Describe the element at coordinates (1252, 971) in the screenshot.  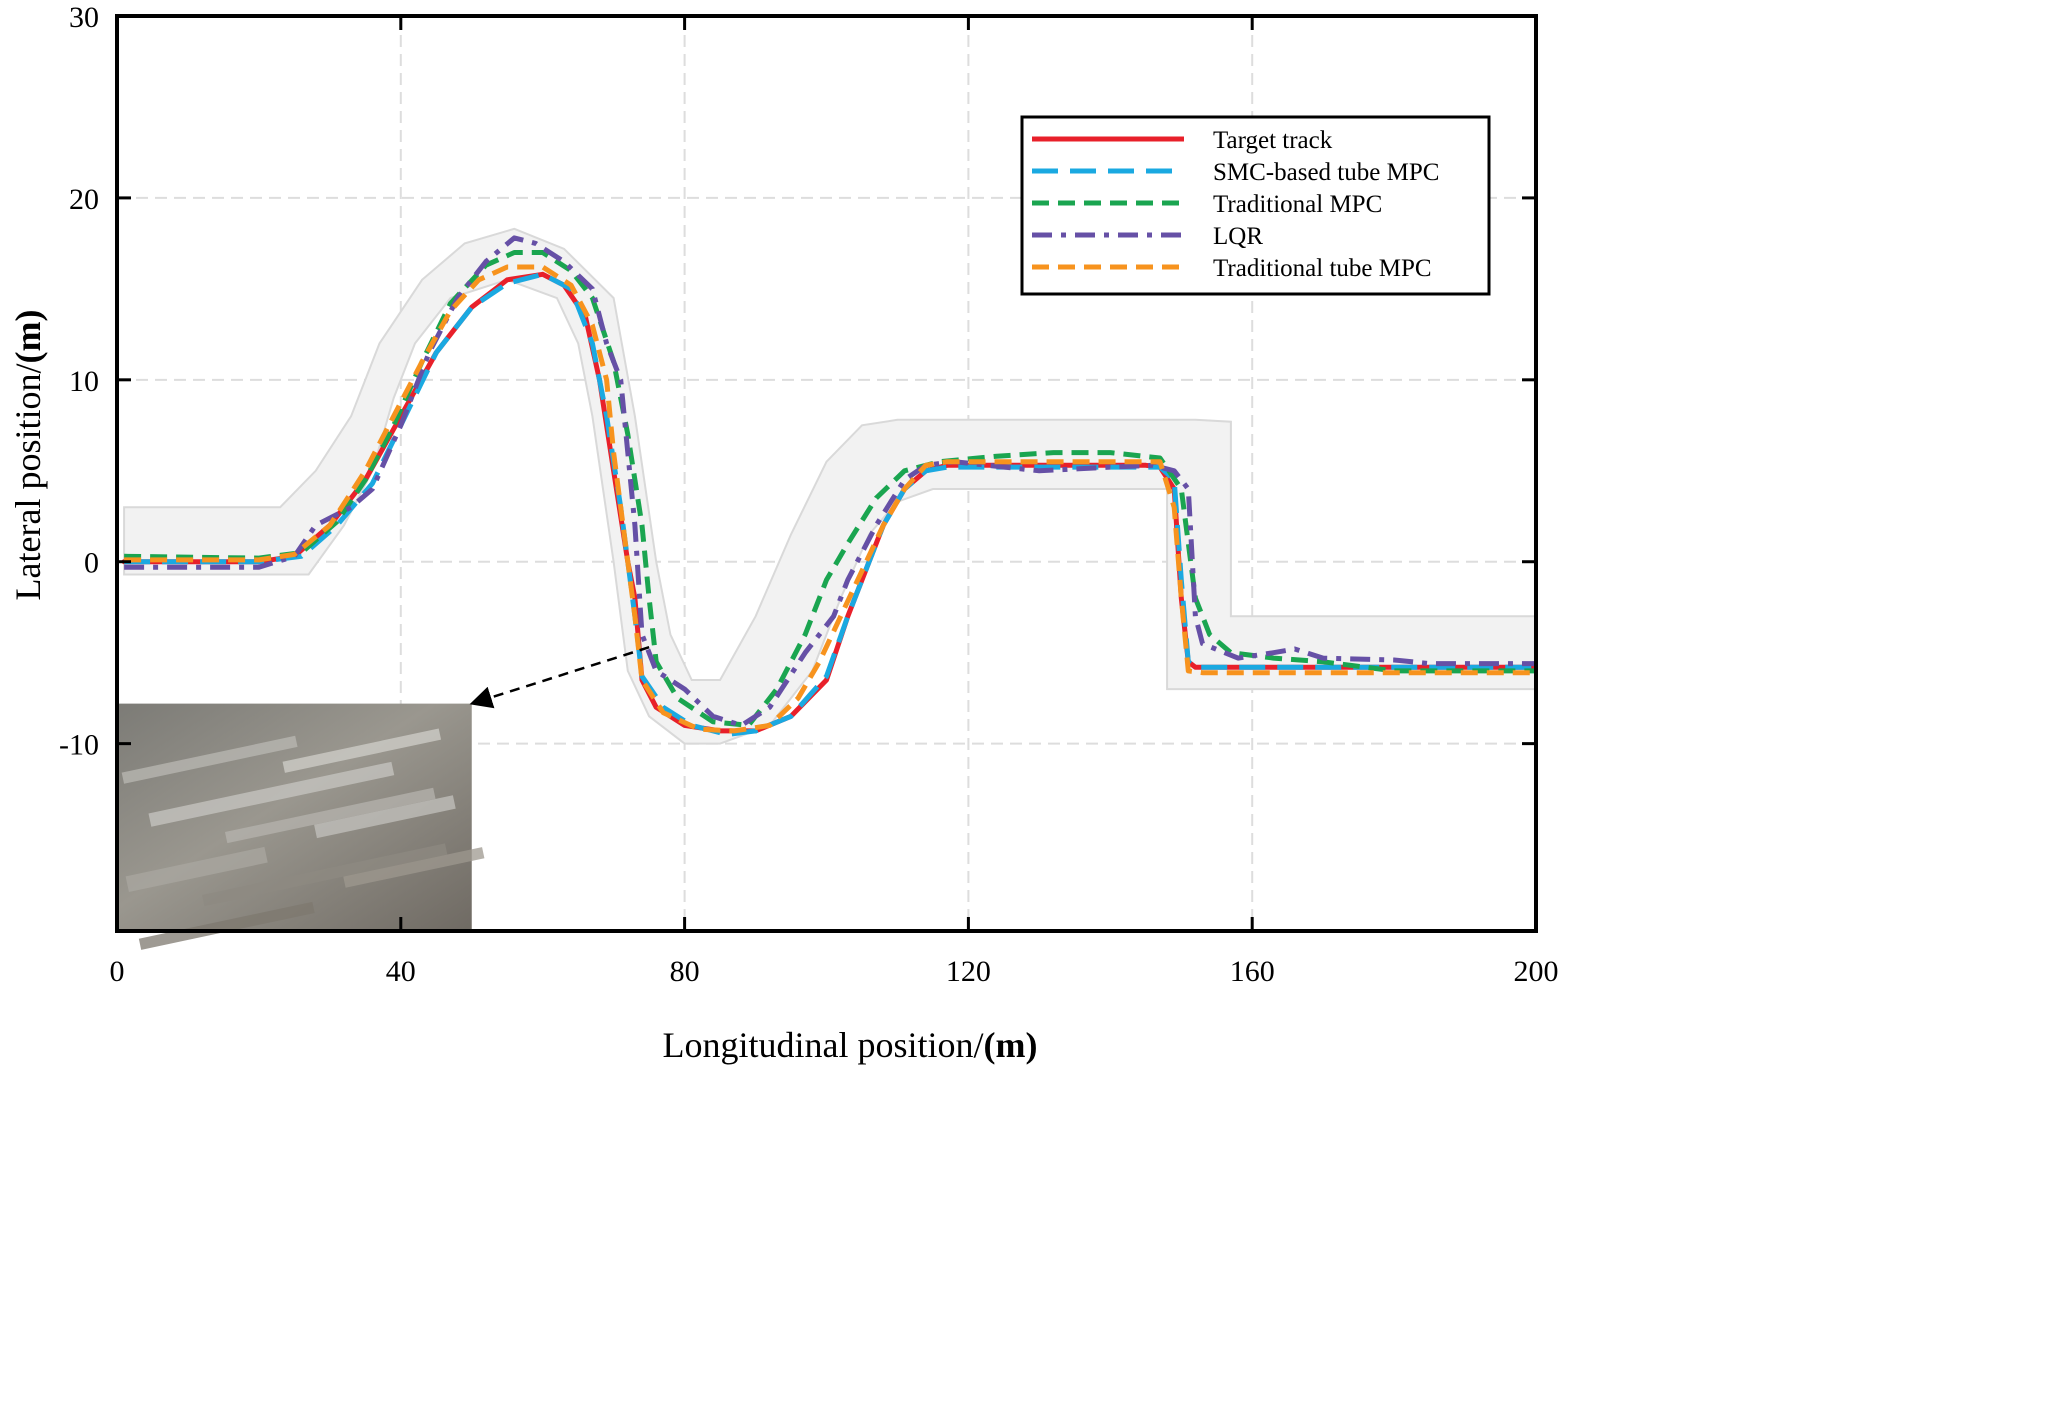
I see `x-tick-label-4: 160` at that location.